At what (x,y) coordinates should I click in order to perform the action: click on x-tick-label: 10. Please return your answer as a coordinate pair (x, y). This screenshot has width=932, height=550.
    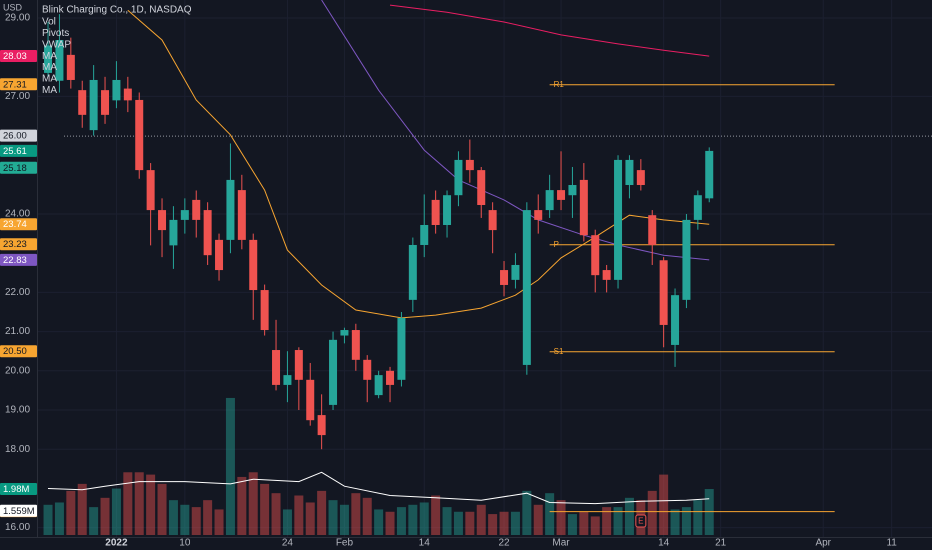
    Looking at the image, I should click on (185, 543).